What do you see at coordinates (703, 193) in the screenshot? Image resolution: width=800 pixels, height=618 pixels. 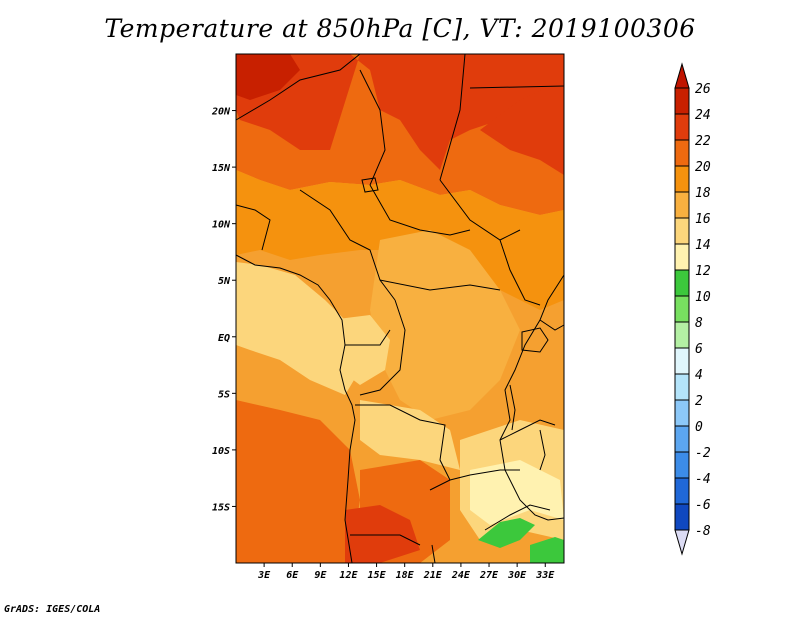 I see `colorbar-label: 18` at bounding box center [703, 193].